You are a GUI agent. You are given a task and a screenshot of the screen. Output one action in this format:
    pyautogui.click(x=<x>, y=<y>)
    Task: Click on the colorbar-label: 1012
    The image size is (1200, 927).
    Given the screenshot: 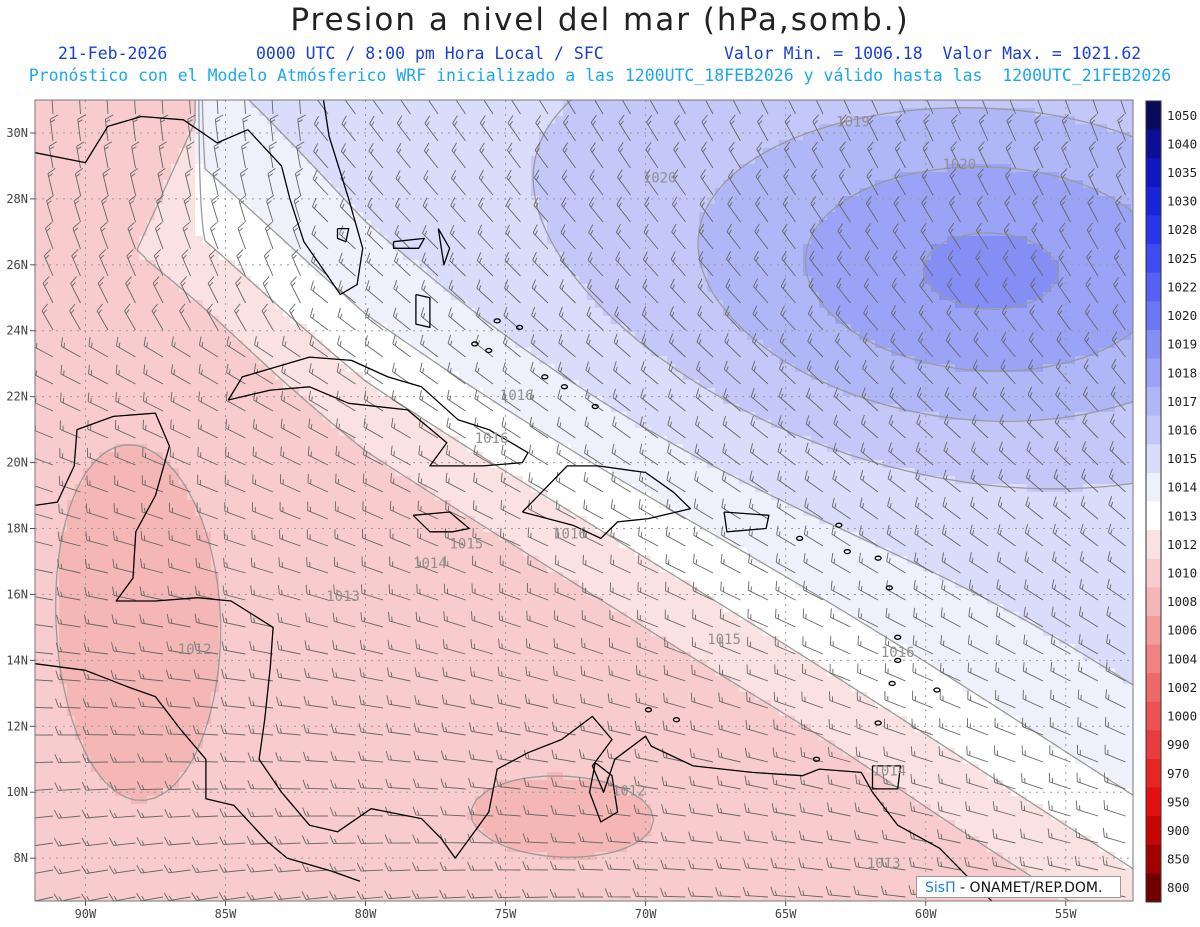 What is the action you would take?
    pyautogui.click(x=1182, y=544)
    